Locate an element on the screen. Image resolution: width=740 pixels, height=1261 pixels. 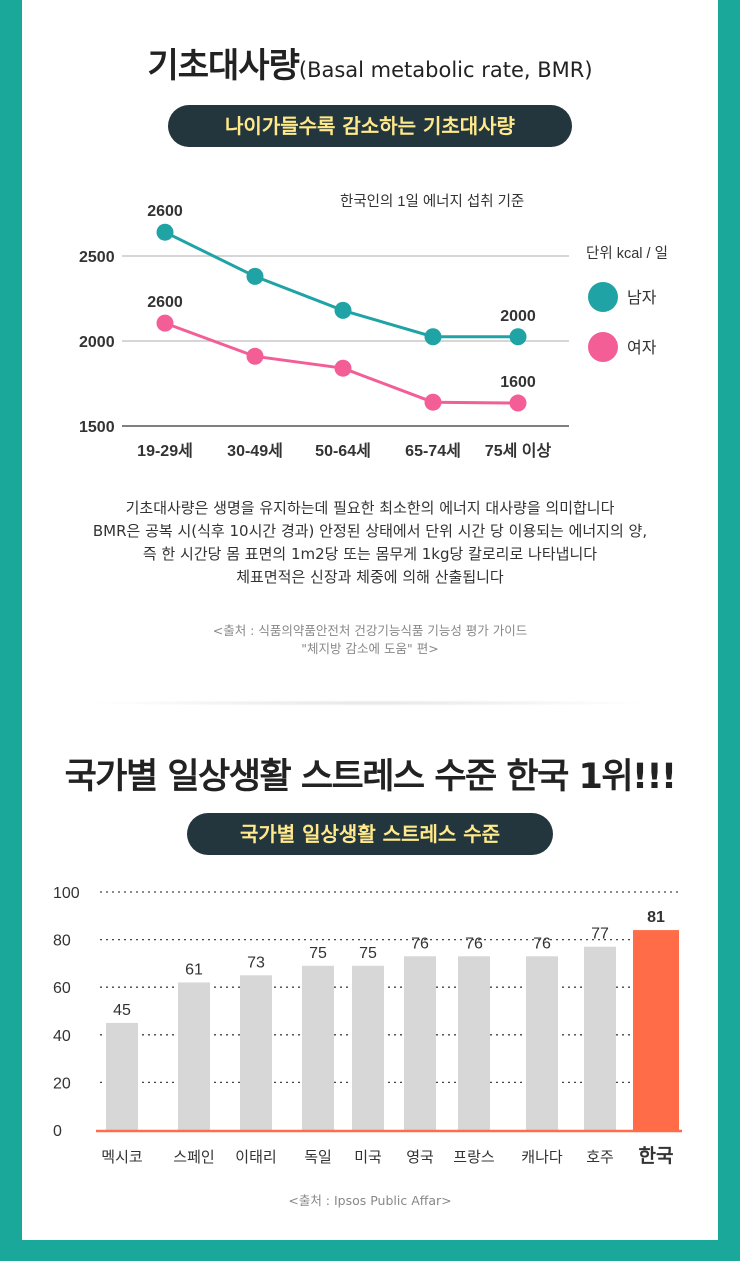
bar-xtick-1: 스페인 is located at coordinates (193, 1157).